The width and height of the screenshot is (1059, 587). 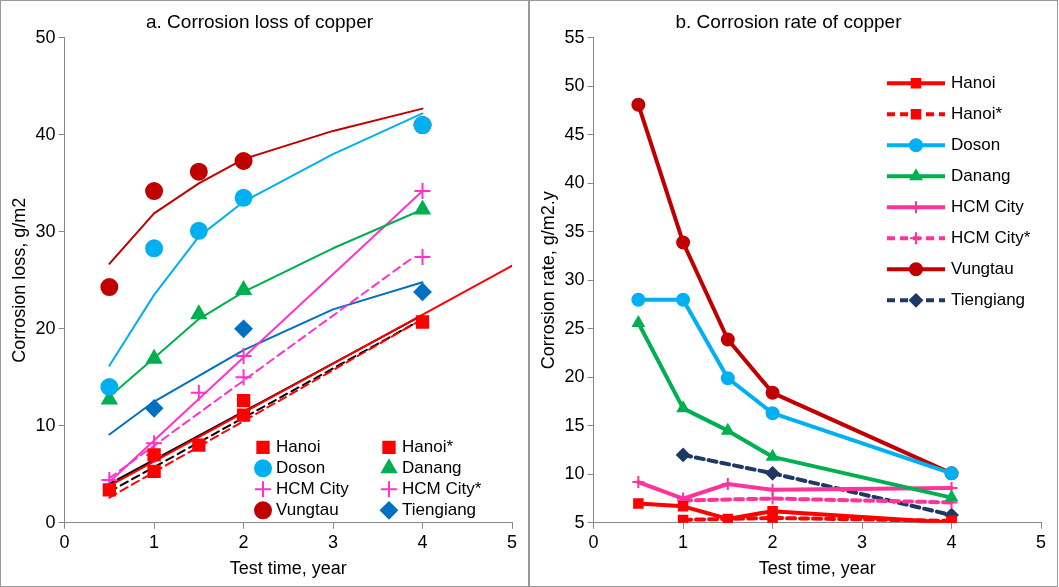 What do you see at coordinates (259, 21) in the screenshot?
I see `chart-title: a. Corrosion loss of copper` at bounding box center [259, 21].